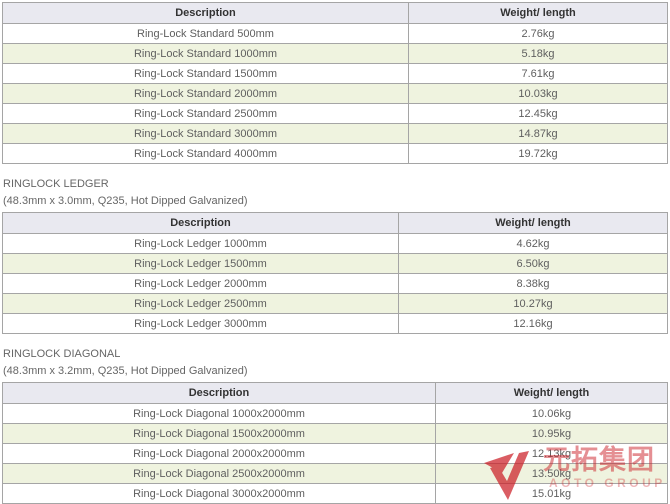 Image resolution: width=670 pixels, height=504 pixels. Describe the element at coordinates (533, 303) in the screenshot. I see `weight-cell: 10.27kg` at that location.